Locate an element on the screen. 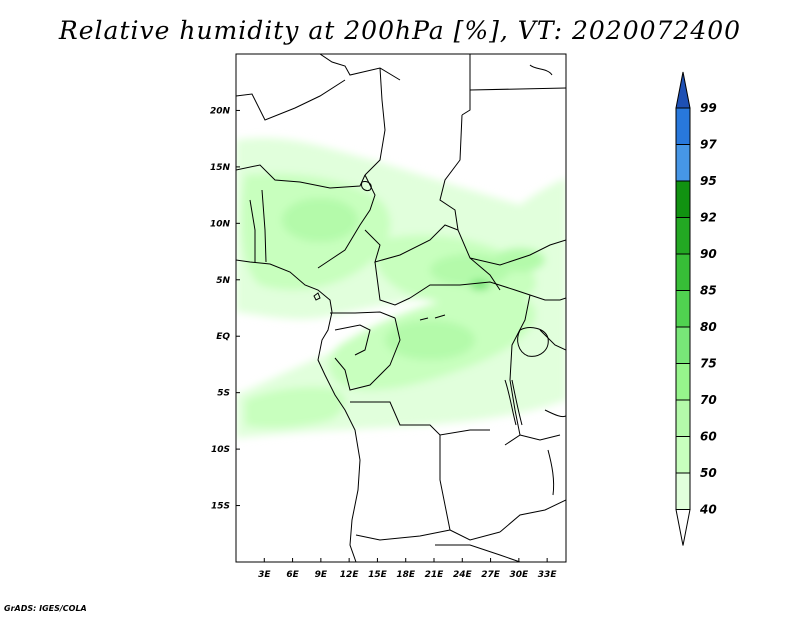 This screenshot has width=800, height=618. border-chad-sudan is located at coordinates (451, 172).